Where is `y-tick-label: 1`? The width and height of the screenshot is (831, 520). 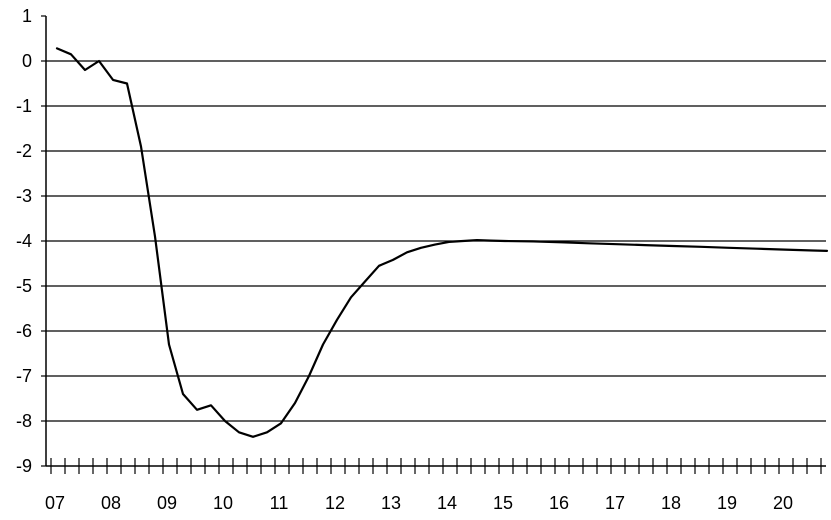 y-tick-label: 1 is located at coordinates (27, 16).